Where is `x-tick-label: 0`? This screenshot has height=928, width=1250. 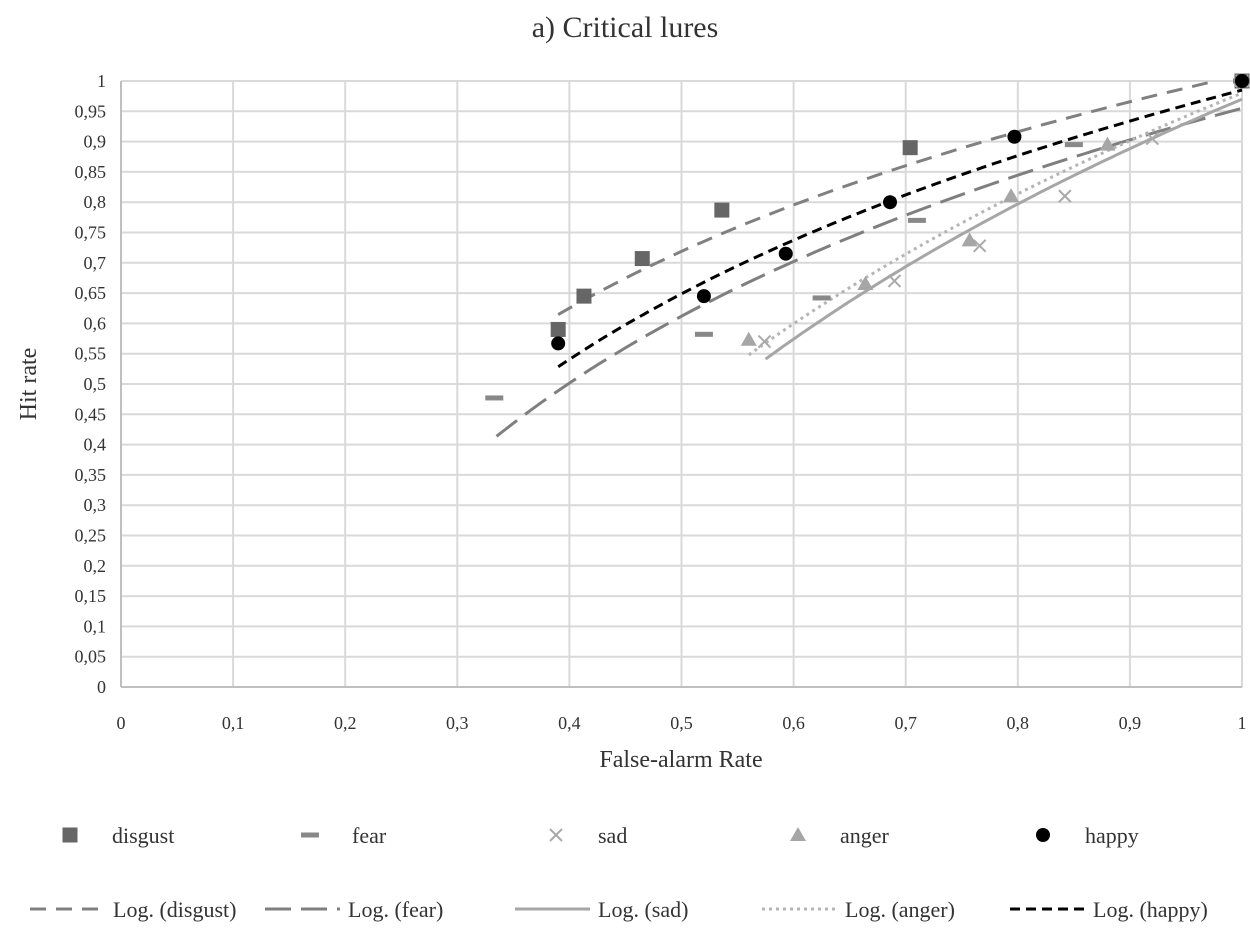 x-tick-label: 0 is located at coordinates (121, 723).